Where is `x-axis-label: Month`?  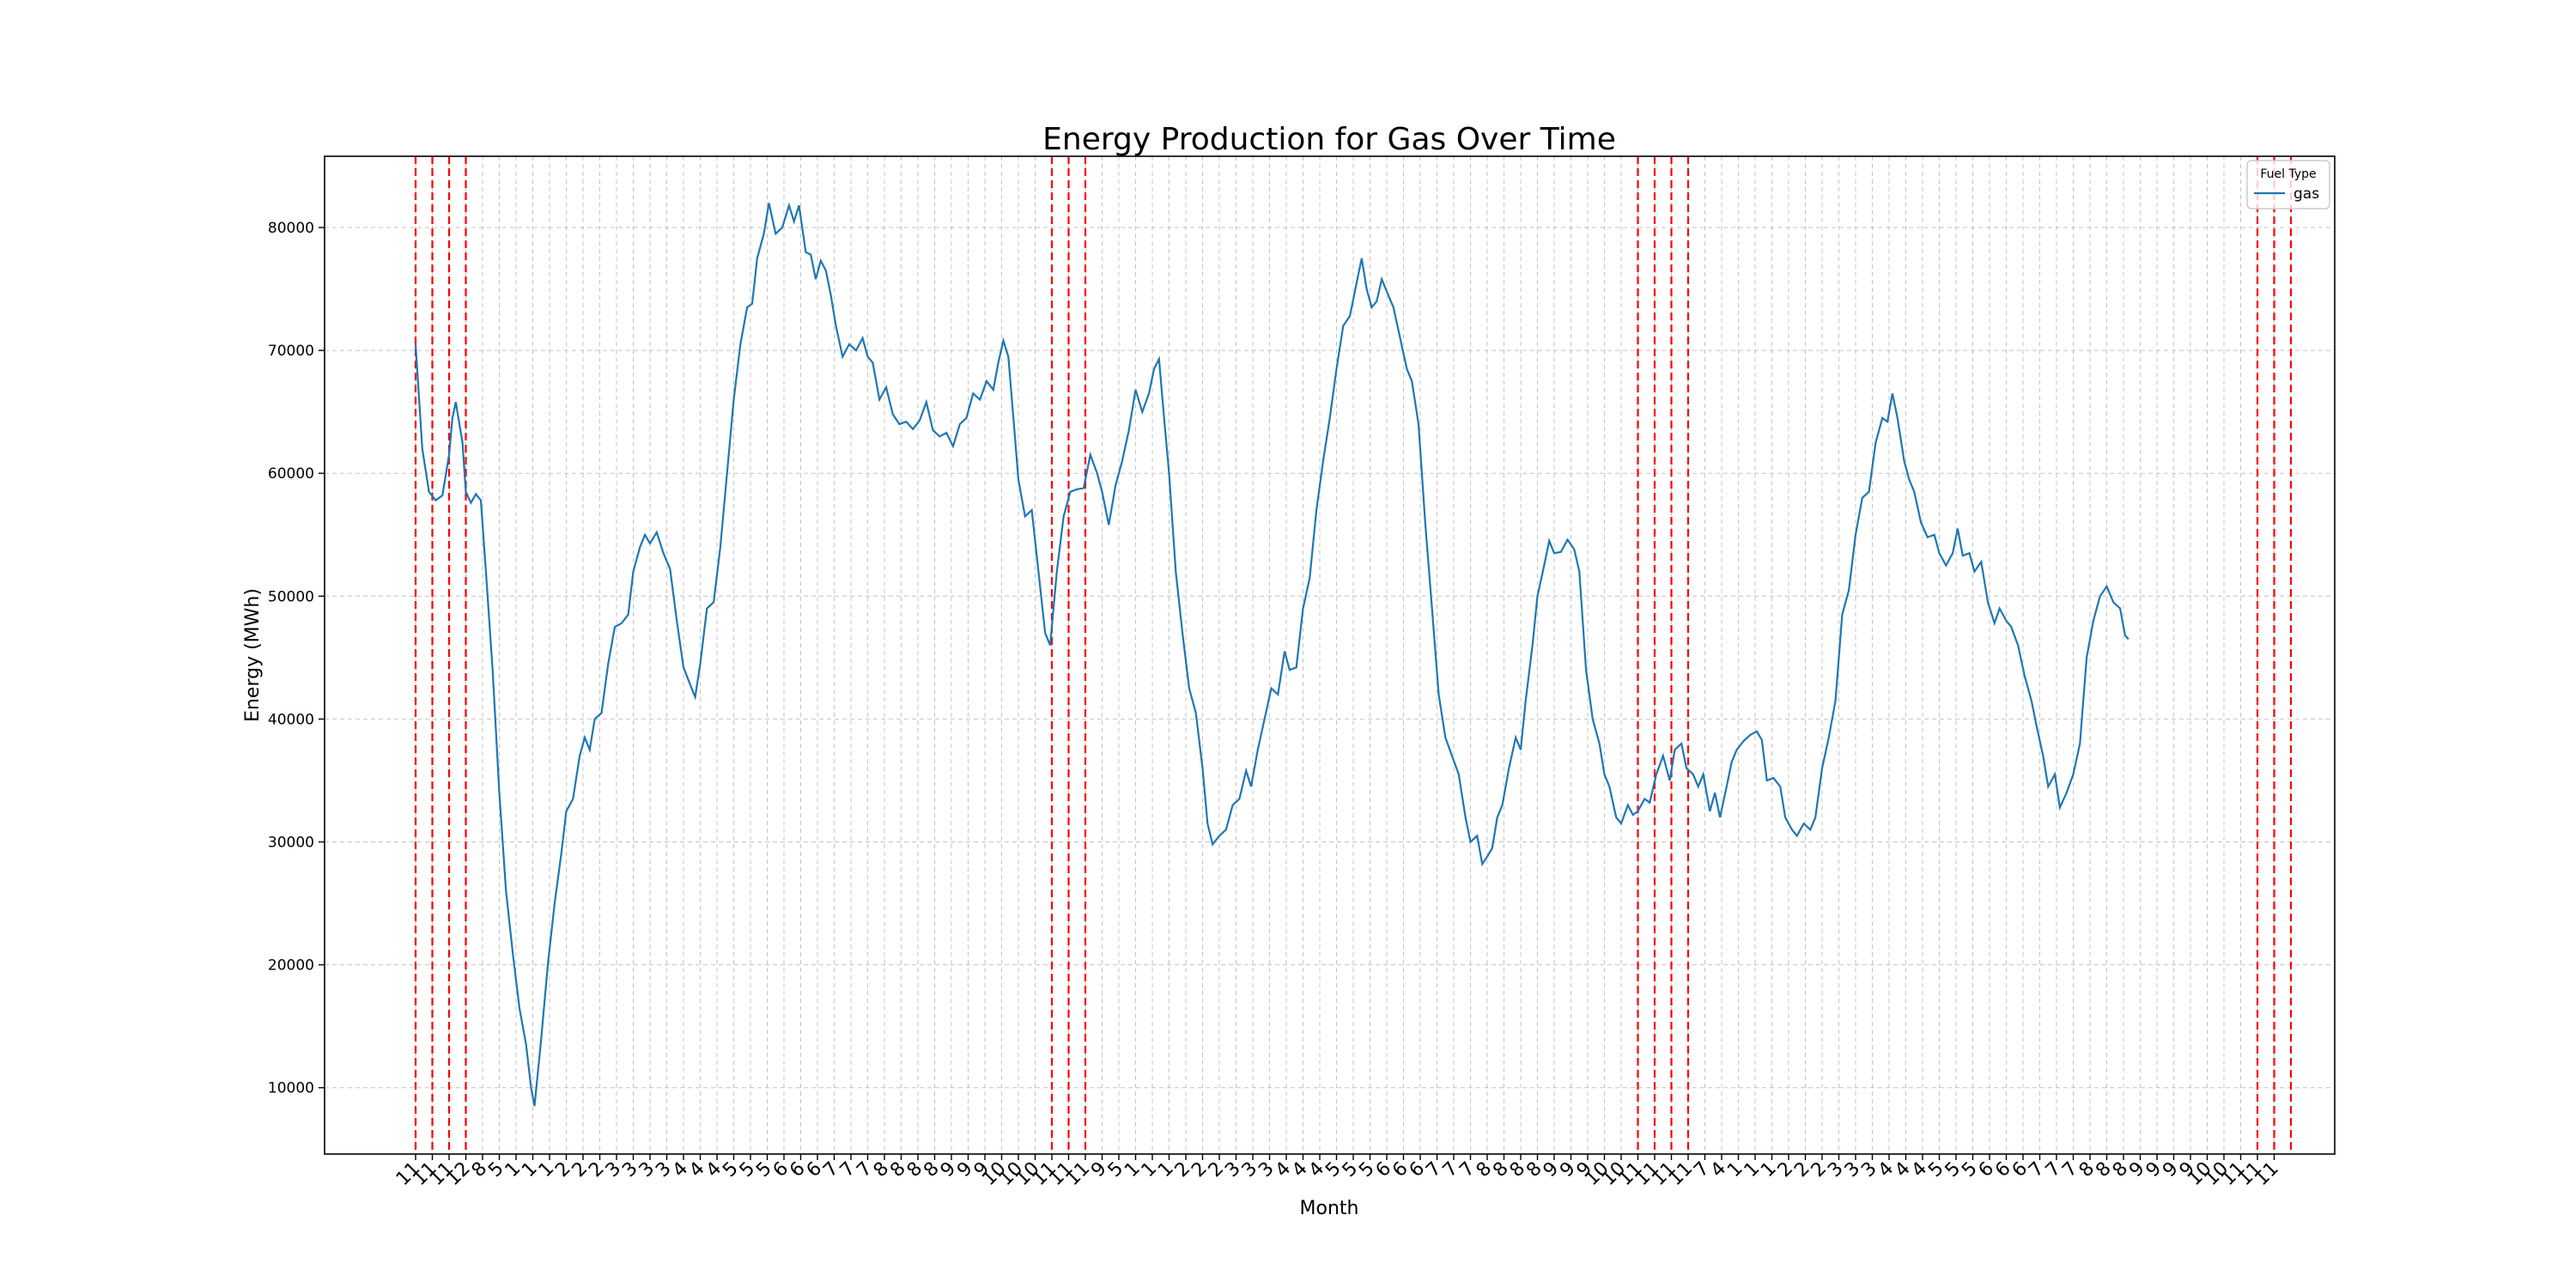
x-axis-label: Month is located at coordinates (1330, 1208).